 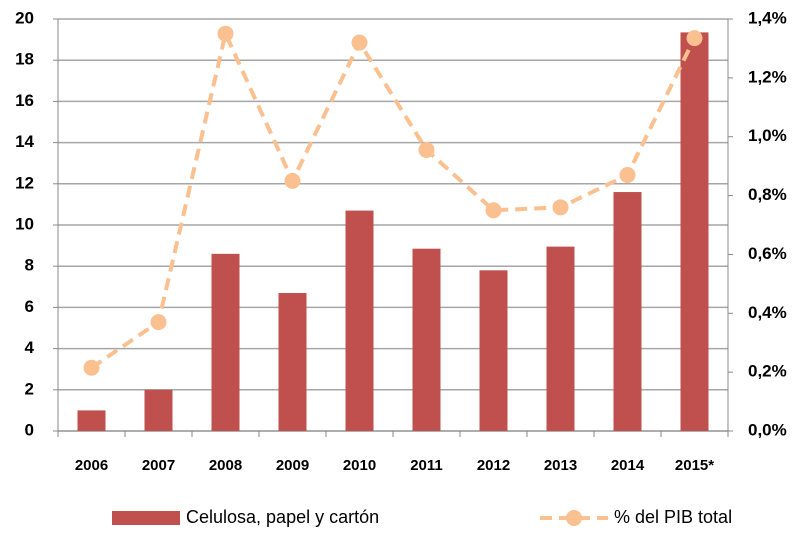 I want to click on x-tick-label: 2015*, so click(x=694, y=465).